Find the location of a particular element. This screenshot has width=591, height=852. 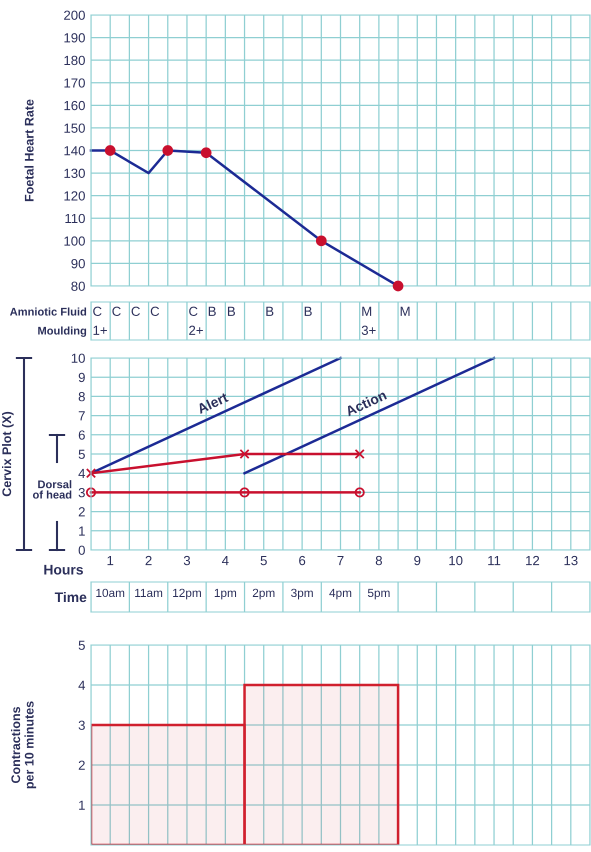

x-tick-label: 1 is located at coordinates (111, 561).